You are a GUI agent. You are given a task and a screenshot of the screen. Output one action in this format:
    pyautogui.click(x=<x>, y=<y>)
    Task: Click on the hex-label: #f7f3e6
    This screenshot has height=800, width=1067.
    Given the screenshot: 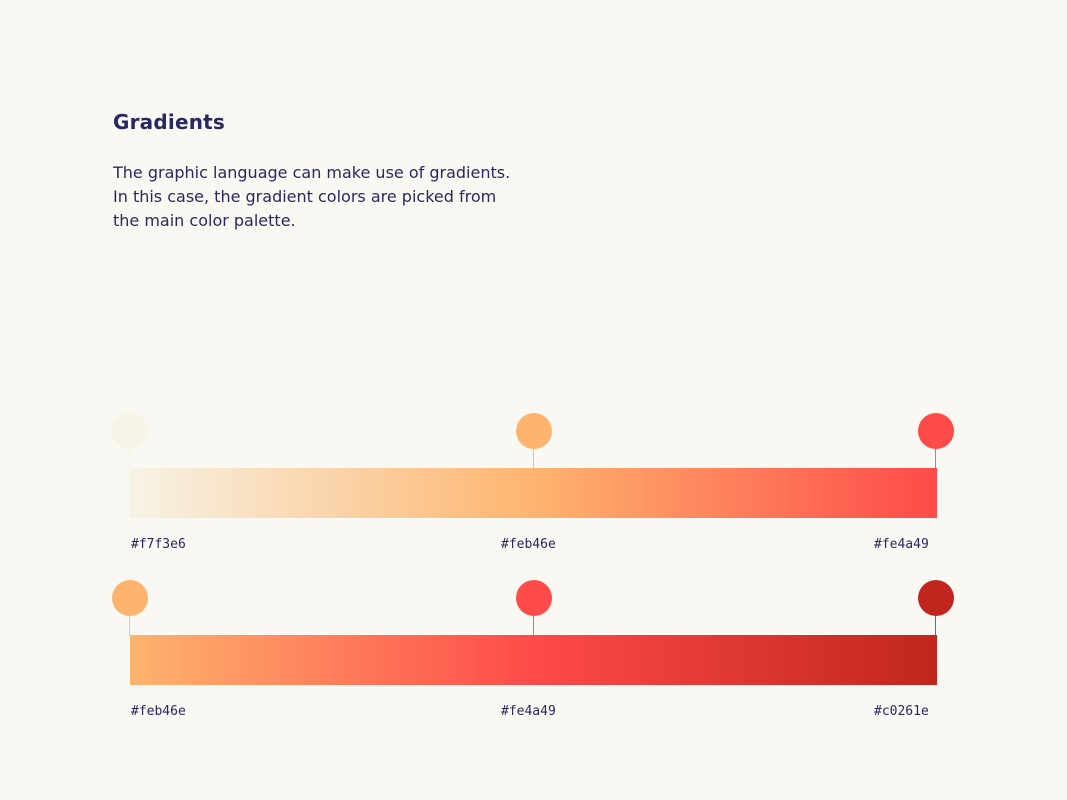 What is the action you would take?
    pyautogui.click(x=158, y=544)
    